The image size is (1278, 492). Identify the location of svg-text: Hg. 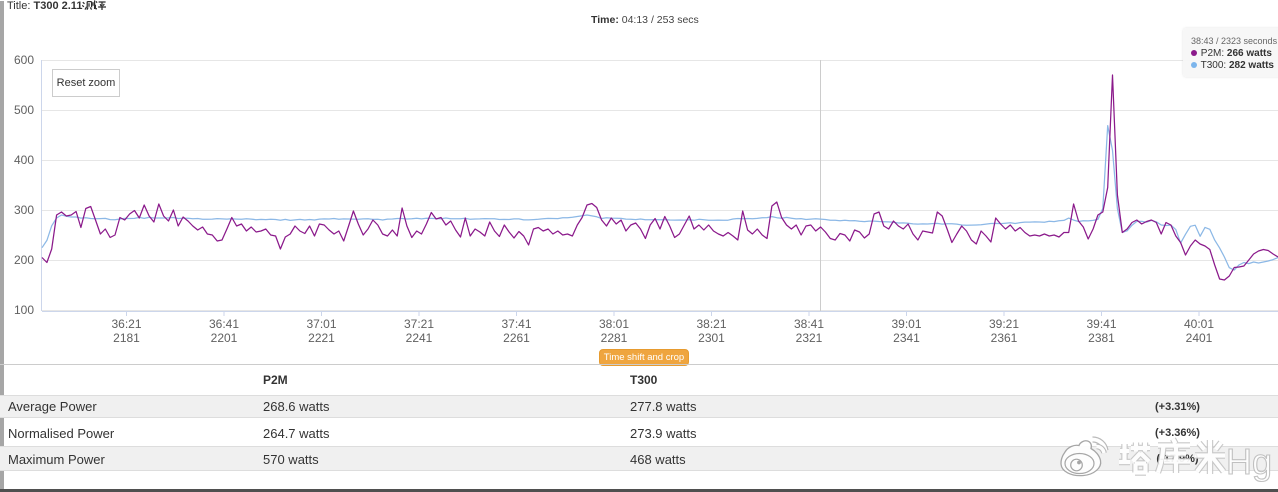
(1249, 461).